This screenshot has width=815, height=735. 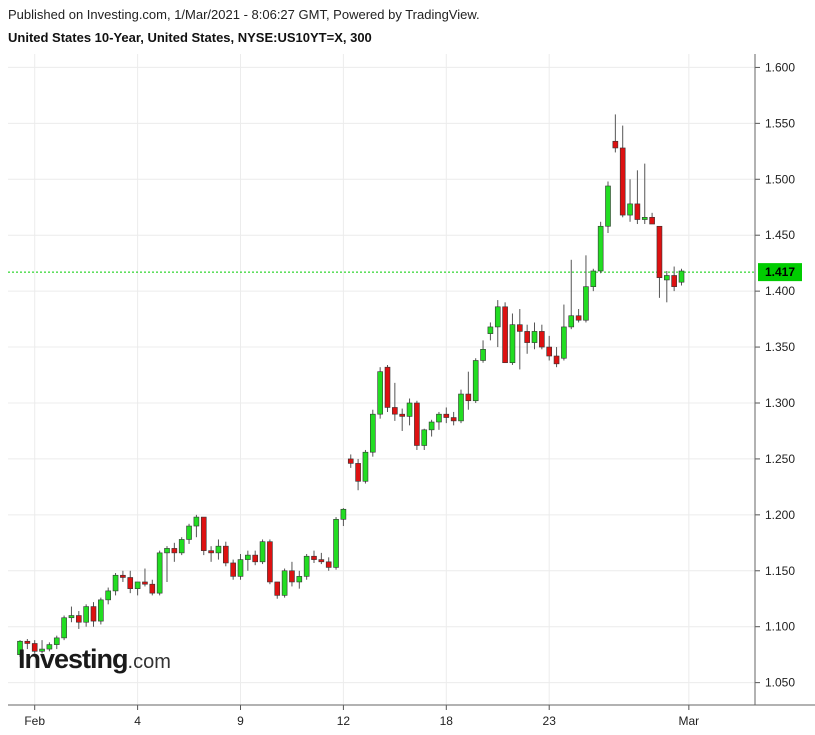 I want to click on investing-logo: Investing.com, so click(x=94, y=659).